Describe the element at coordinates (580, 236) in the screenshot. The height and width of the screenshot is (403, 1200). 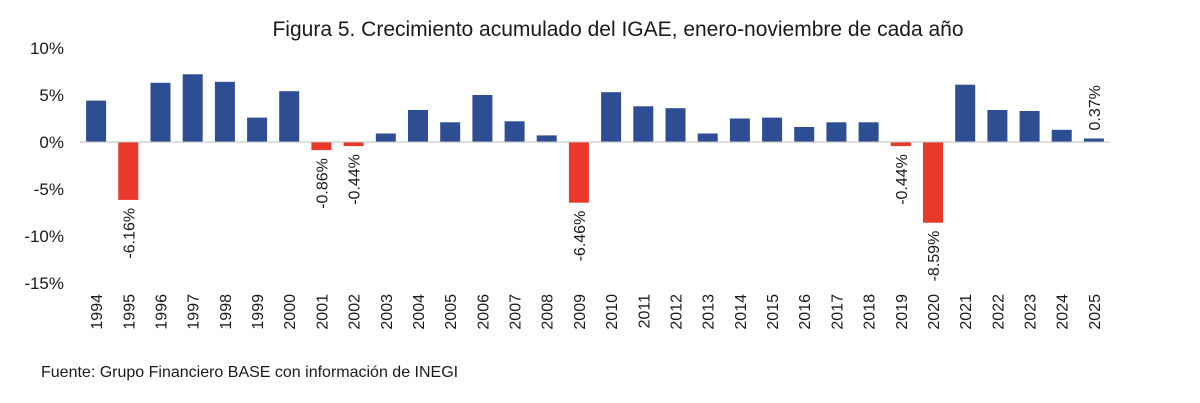
I see `data-label-2009: -6.46%` at that location.